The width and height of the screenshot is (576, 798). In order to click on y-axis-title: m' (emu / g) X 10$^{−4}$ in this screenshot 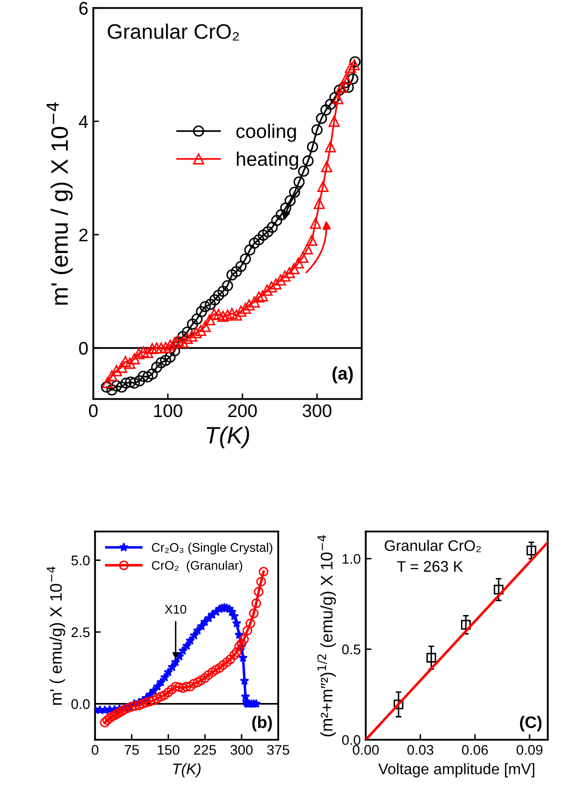, I will do `click(59, 203)`.